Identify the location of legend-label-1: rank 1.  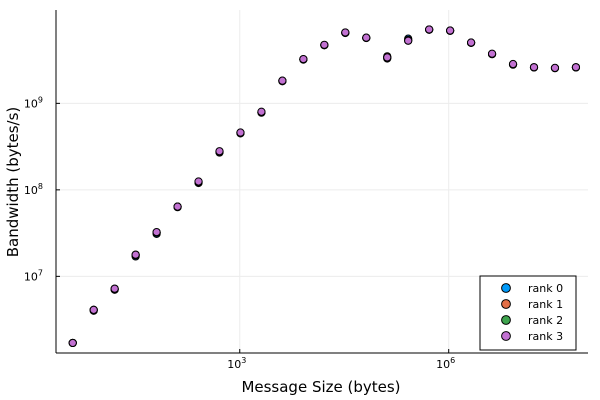
(545, 304).